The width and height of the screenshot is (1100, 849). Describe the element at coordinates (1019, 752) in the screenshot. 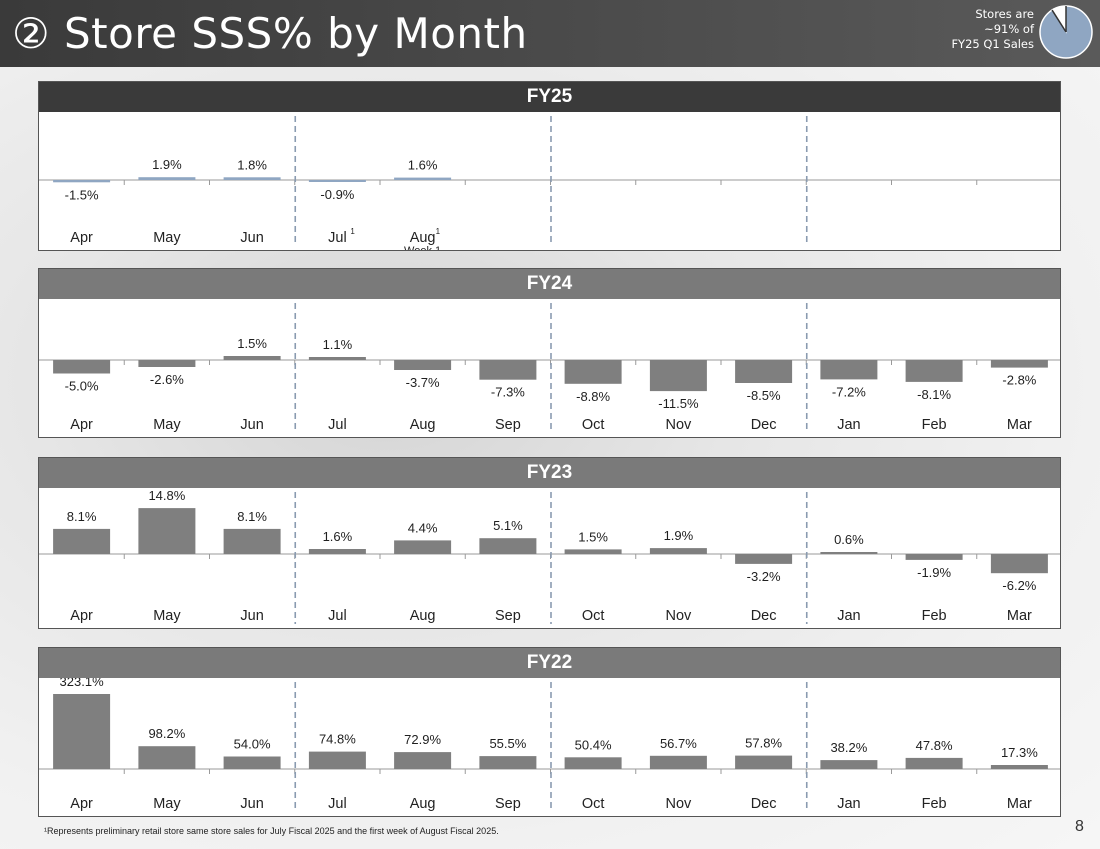

I see `data-label: 17.3%` at that location.